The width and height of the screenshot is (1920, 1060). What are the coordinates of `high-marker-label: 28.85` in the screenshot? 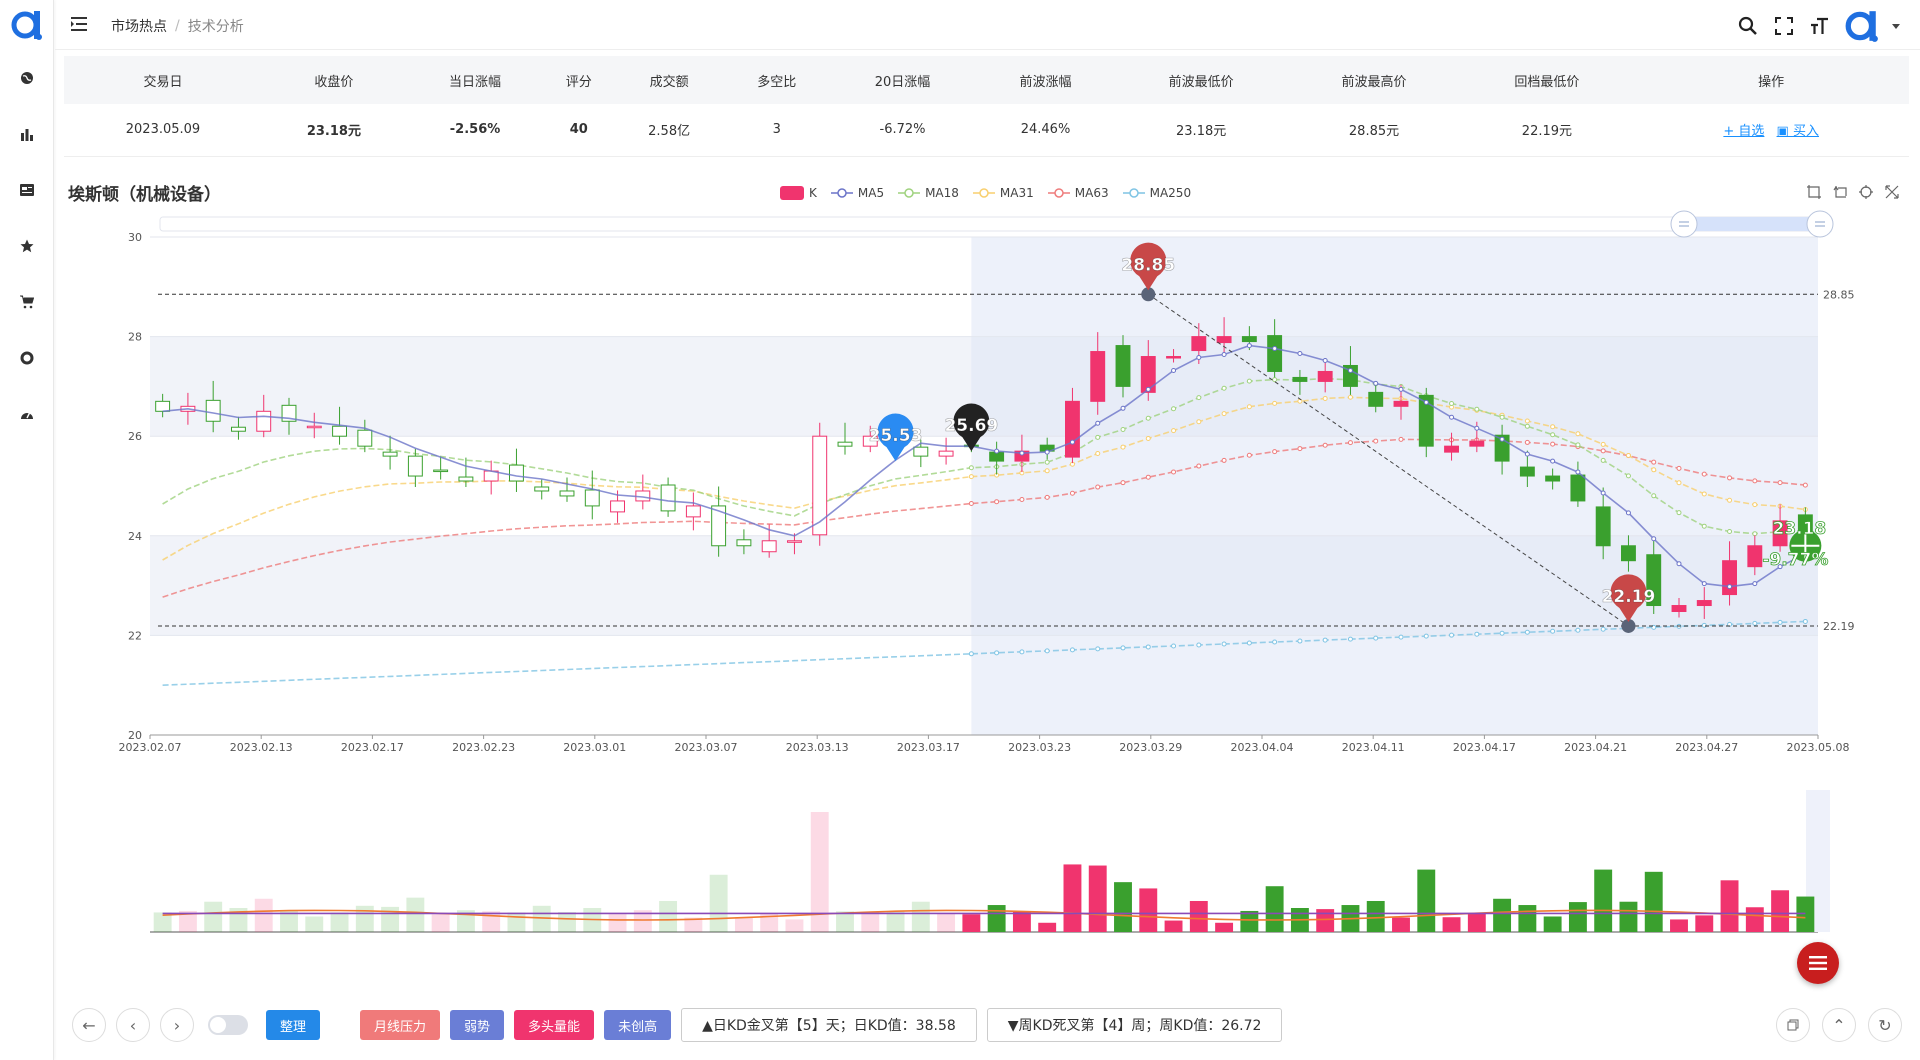 It's located at (1148, 265).